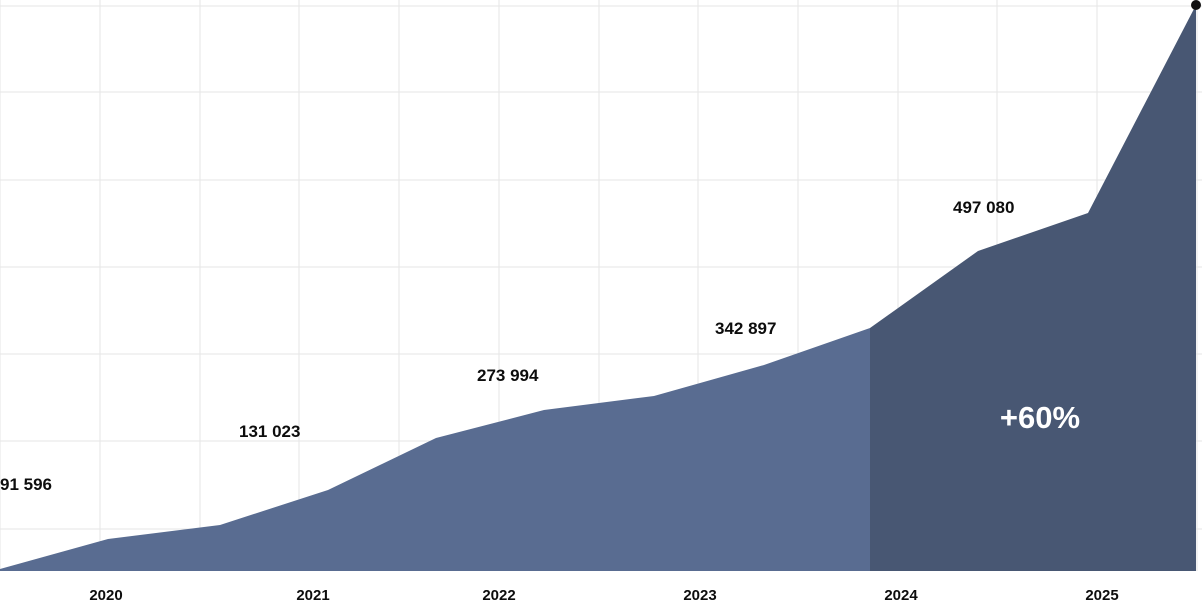 This screenshot has width=1202, height=601. I want to click on data-label-2023: 342 897, so click(745, 328).